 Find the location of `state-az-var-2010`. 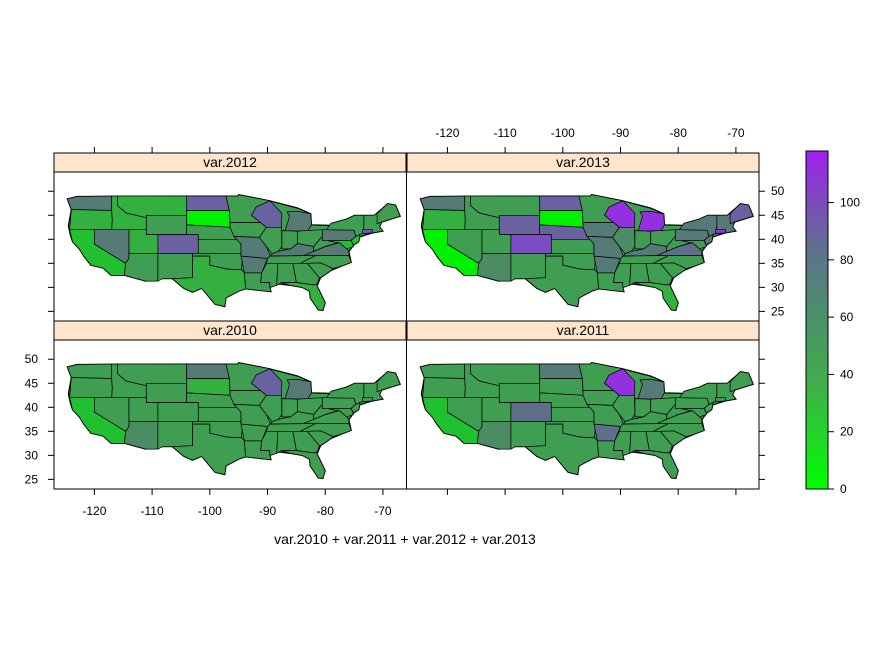

state-az-var-2010 is located at coordinates (141, 435).